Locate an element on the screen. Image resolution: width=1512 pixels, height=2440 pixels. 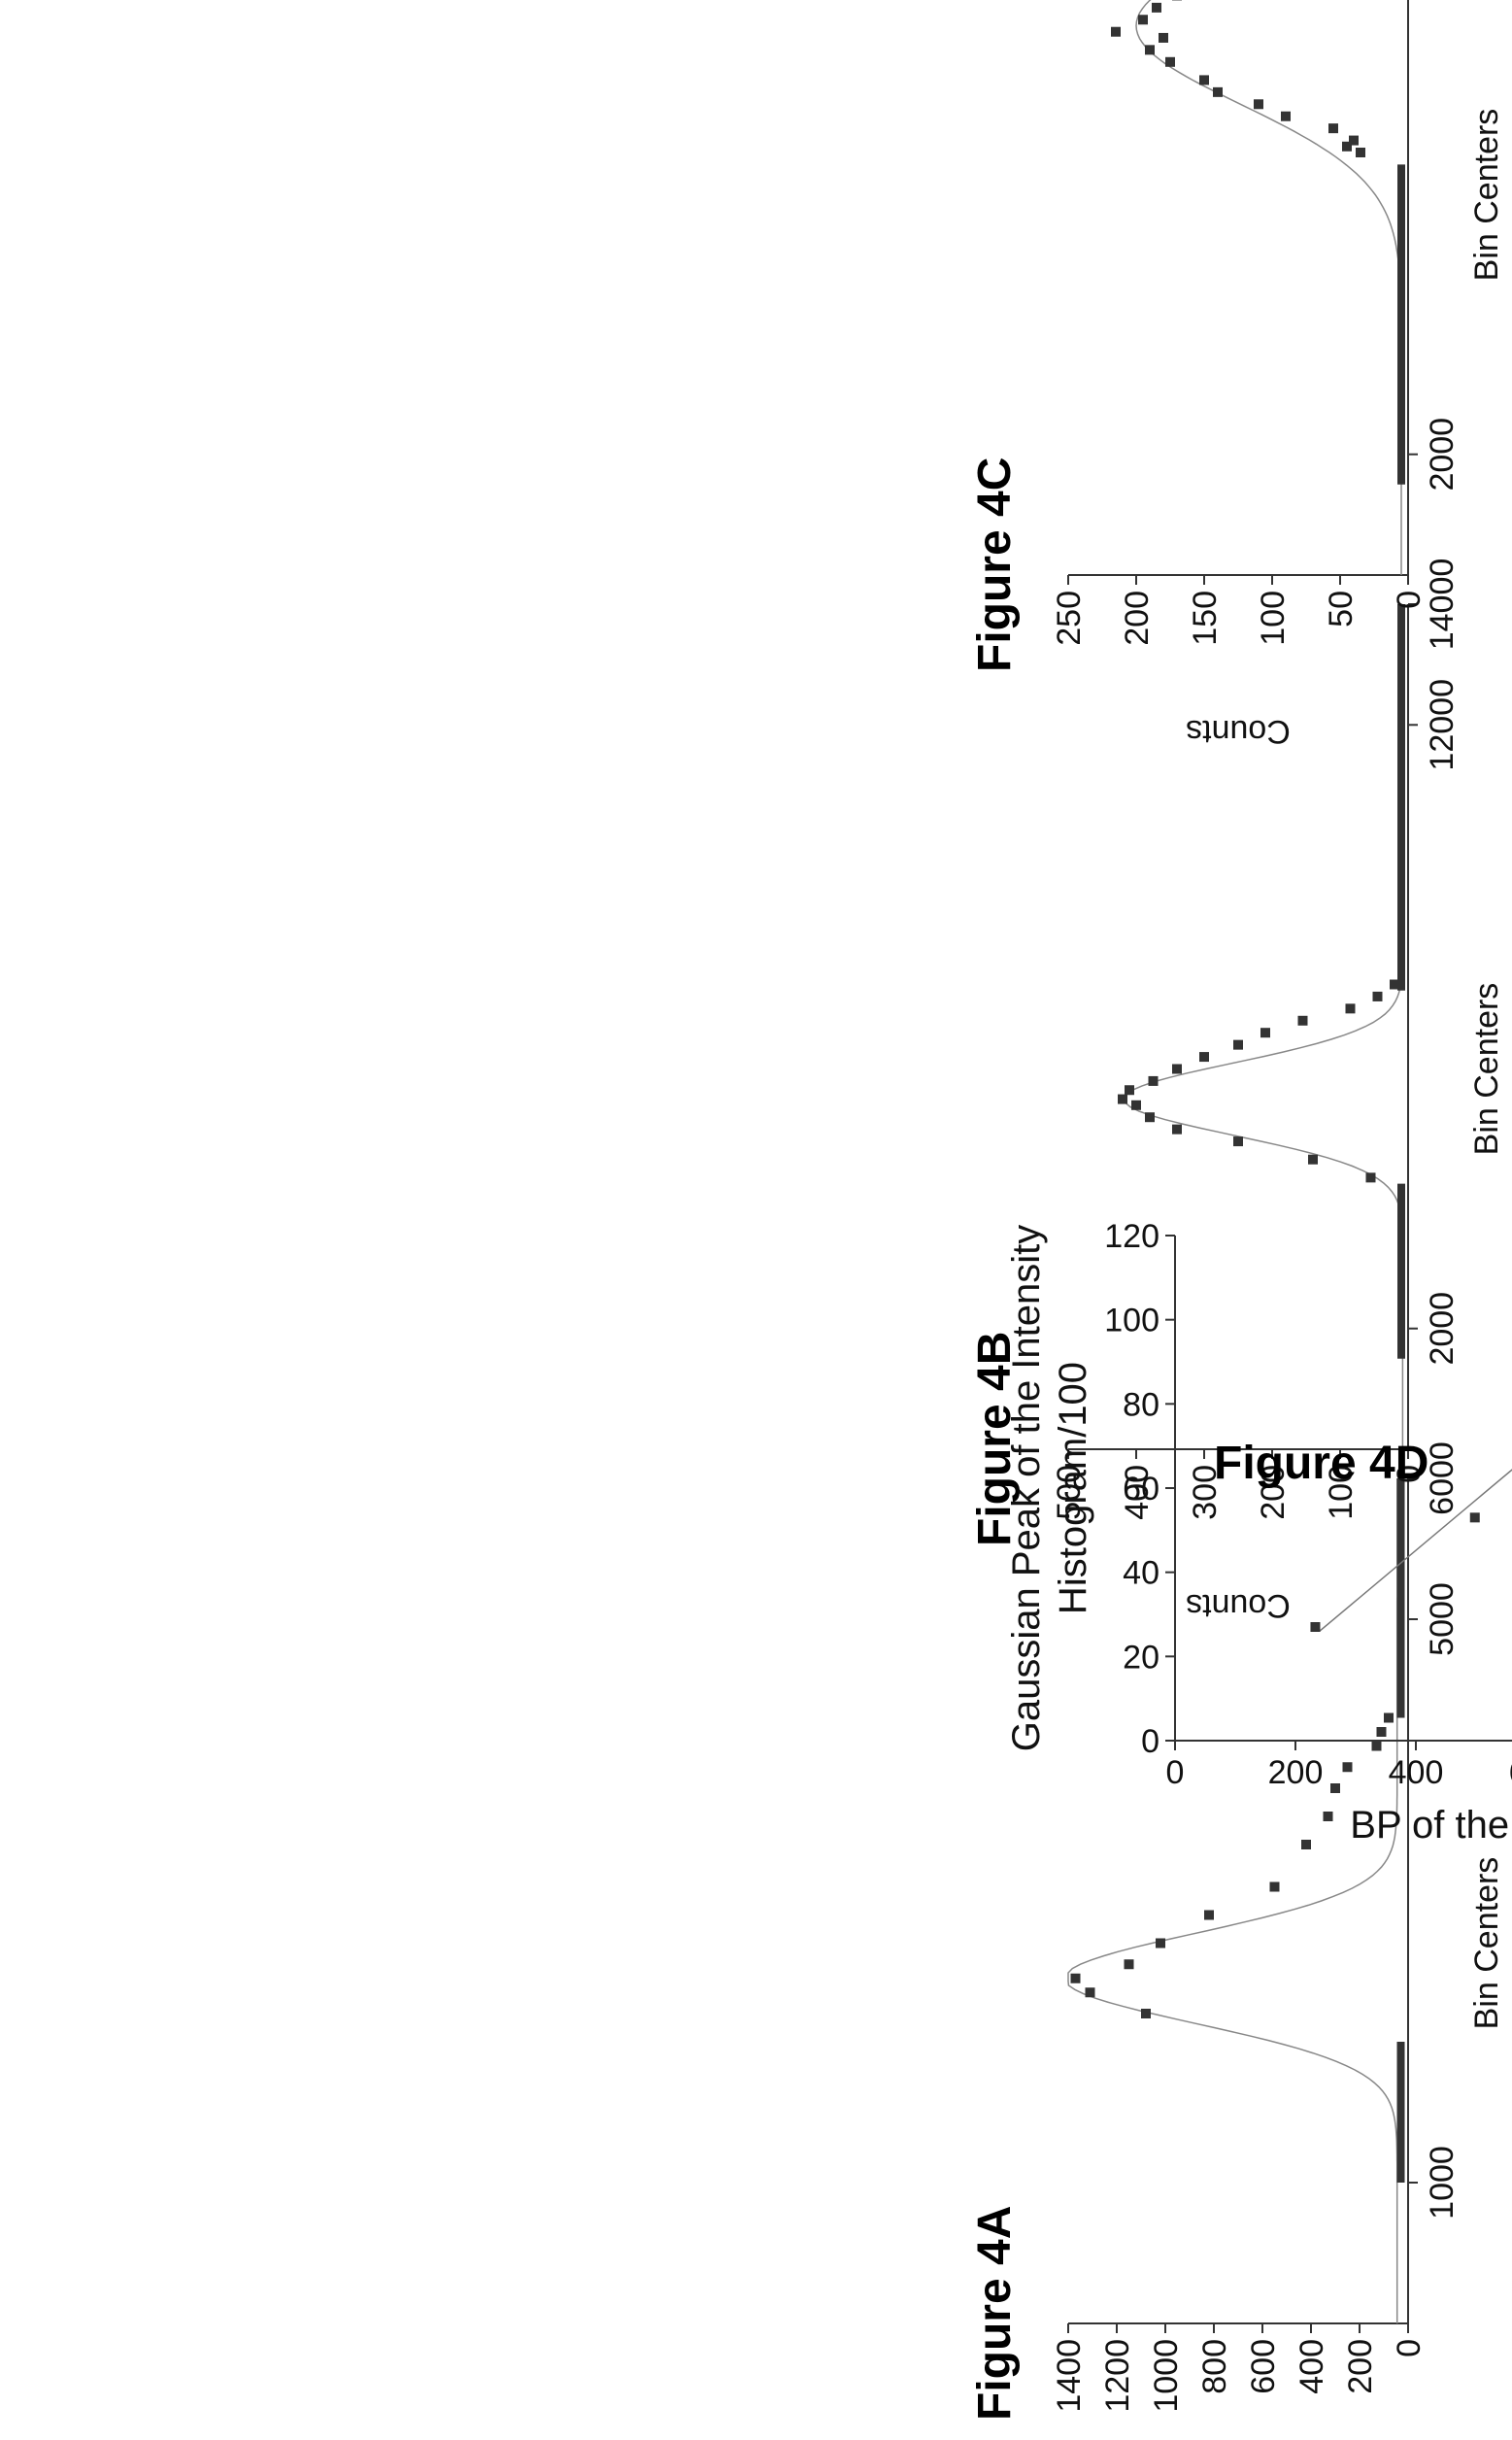
fit-line is located at coordinates (1415, 1480).